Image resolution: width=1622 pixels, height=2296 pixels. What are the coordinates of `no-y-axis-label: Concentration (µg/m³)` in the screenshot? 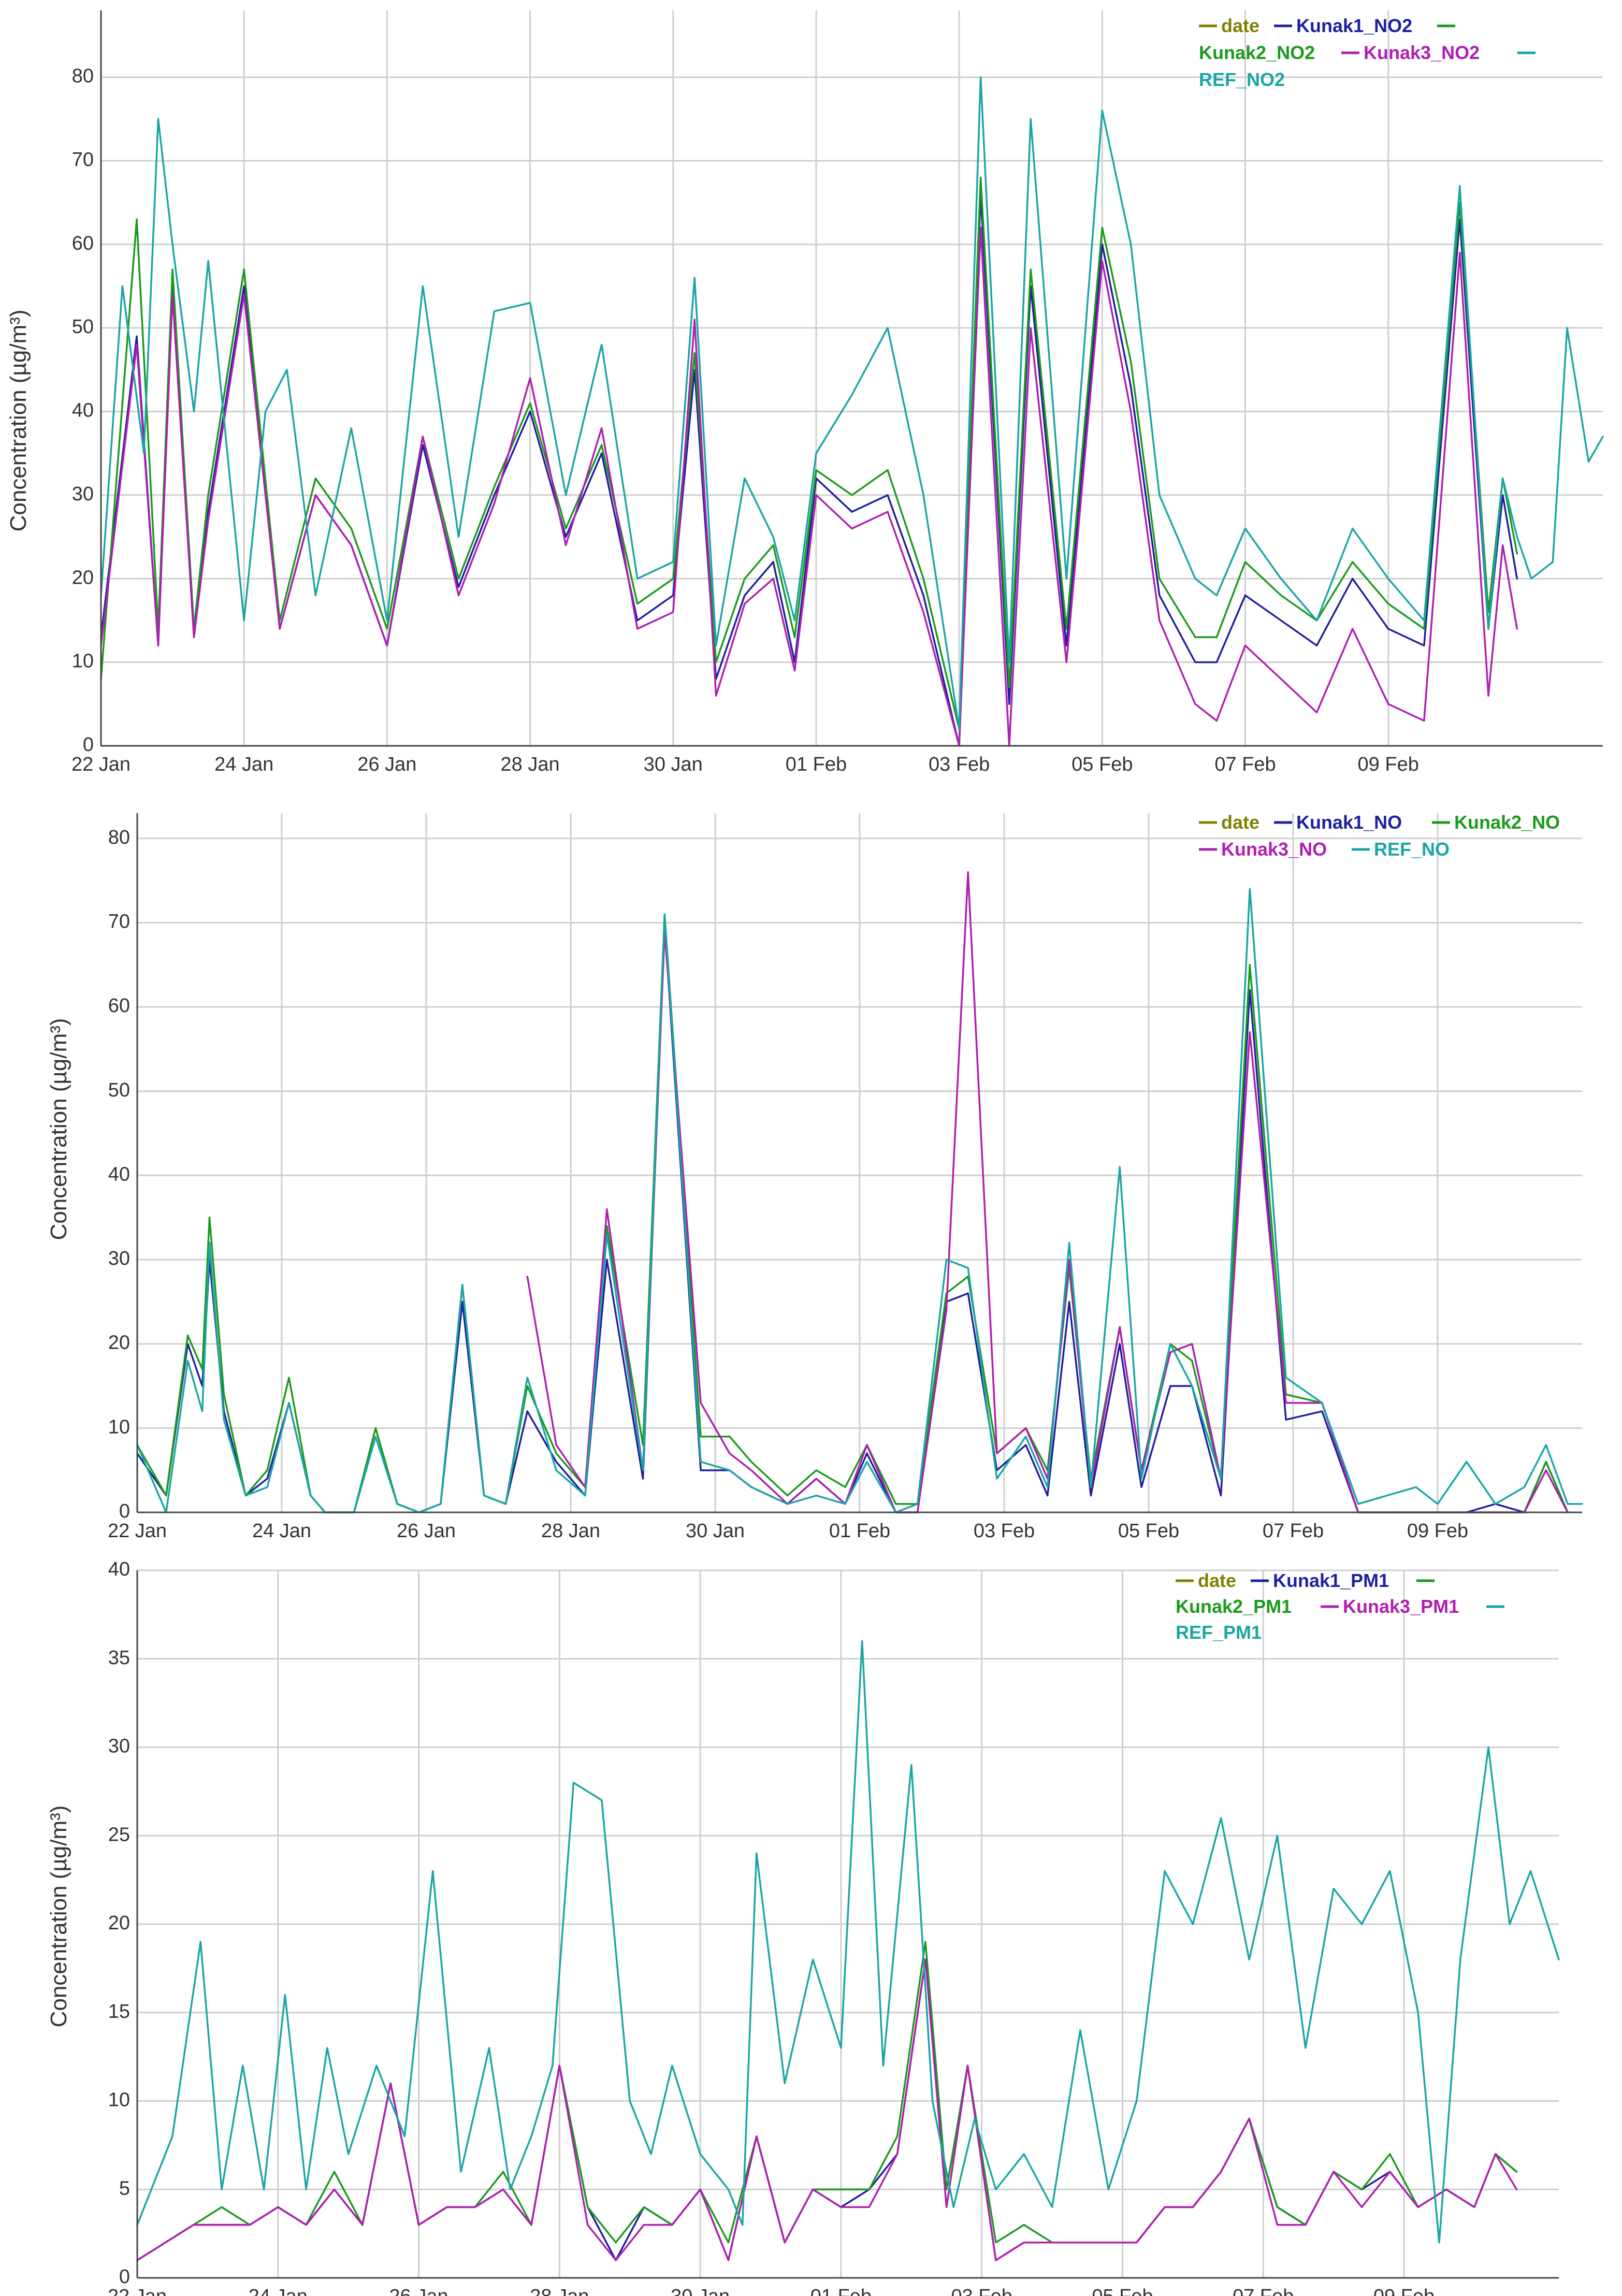 It's located at (58, 1129).